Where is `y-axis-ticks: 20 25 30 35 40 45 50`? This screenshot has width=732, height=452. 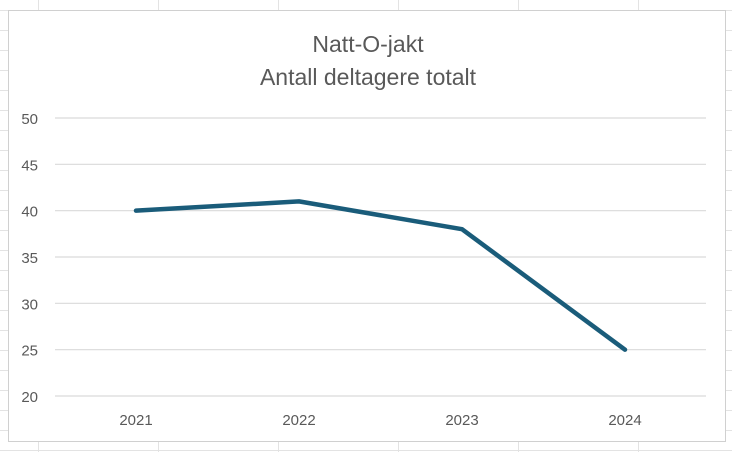
y-axis-ticks: 20 25 30 35 40 45 50 is located at coordinates (29, 258).